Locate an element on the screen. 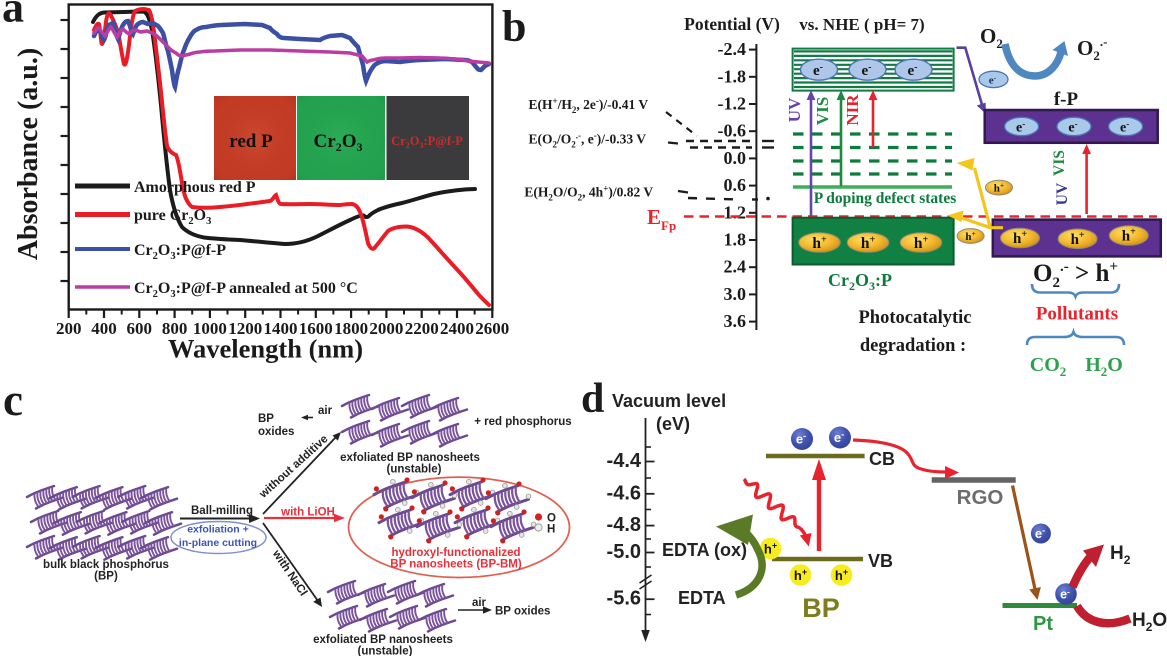 This screenshot has width=1167, height=656. svg-text: degradation : is located at coordinates (913, 346).